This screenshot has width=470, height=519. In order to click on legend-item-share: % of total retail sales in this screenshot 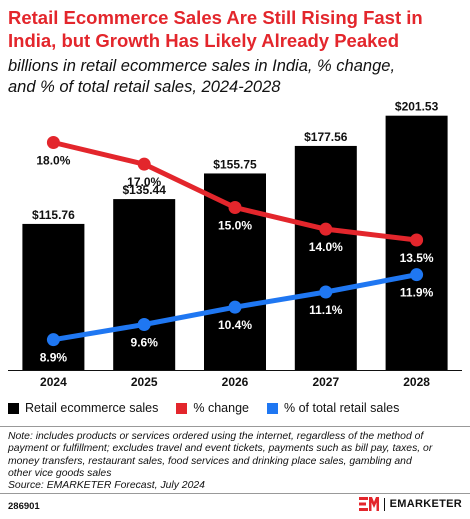, I will do `click(333, 408)`.